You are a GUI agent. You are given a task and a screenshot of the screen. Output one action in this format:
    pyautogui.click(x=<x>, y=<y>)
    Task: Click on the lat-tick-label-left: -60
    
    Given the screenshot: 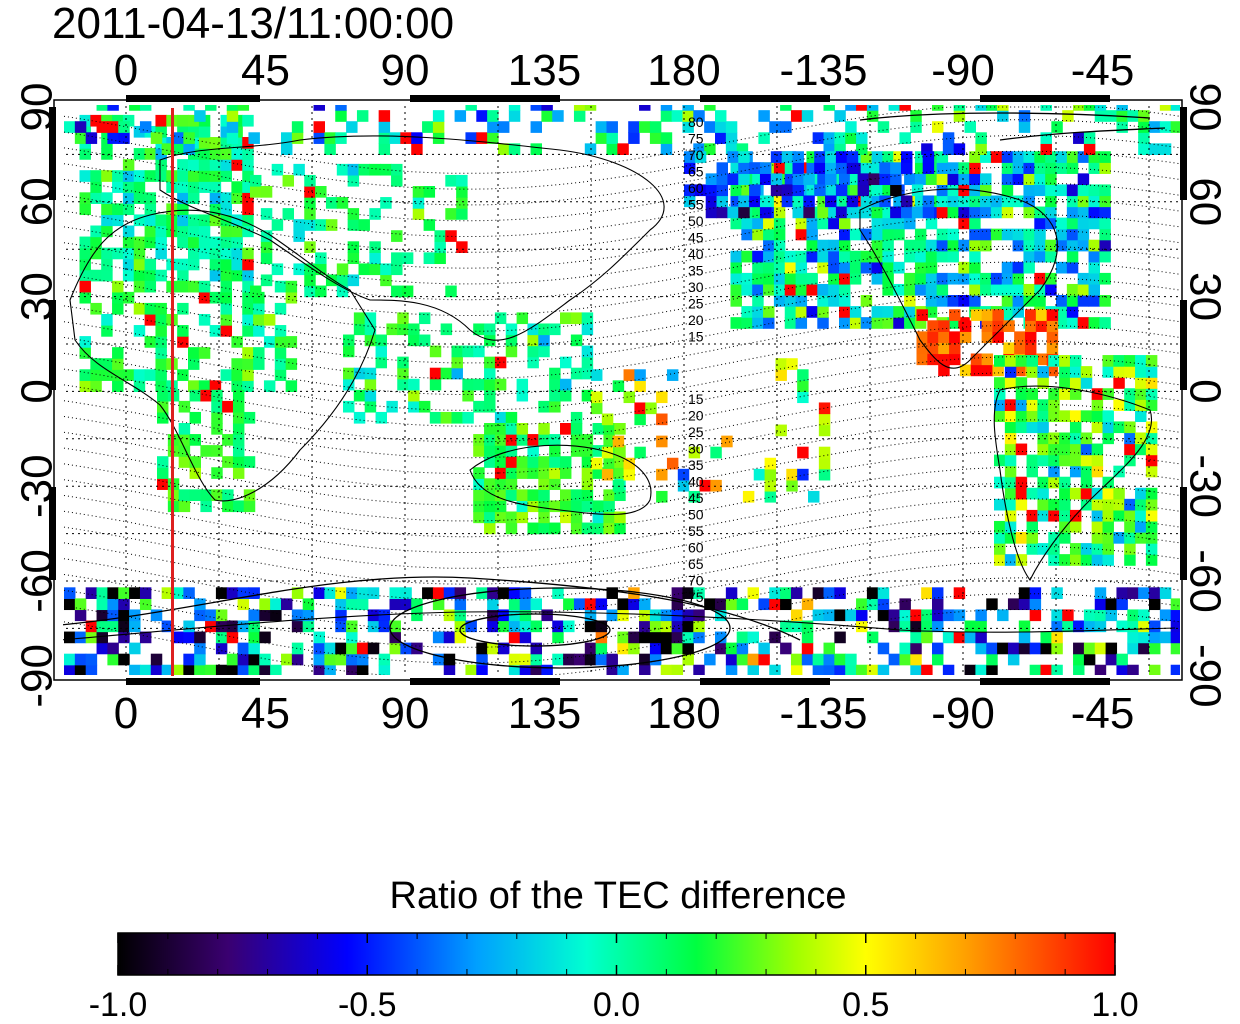 What is the action you would take?
    pyautogui.click(x=36, y=581)
    